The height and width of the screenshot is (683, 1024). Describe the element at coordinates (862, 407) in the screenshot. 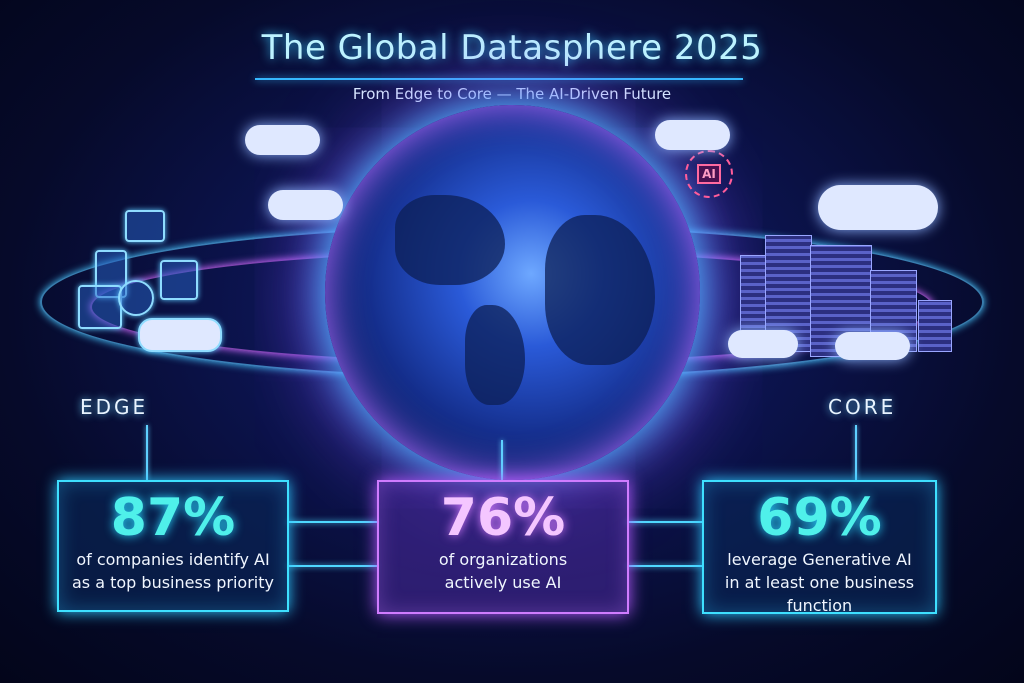

I see `core-label: CORE` at that location.